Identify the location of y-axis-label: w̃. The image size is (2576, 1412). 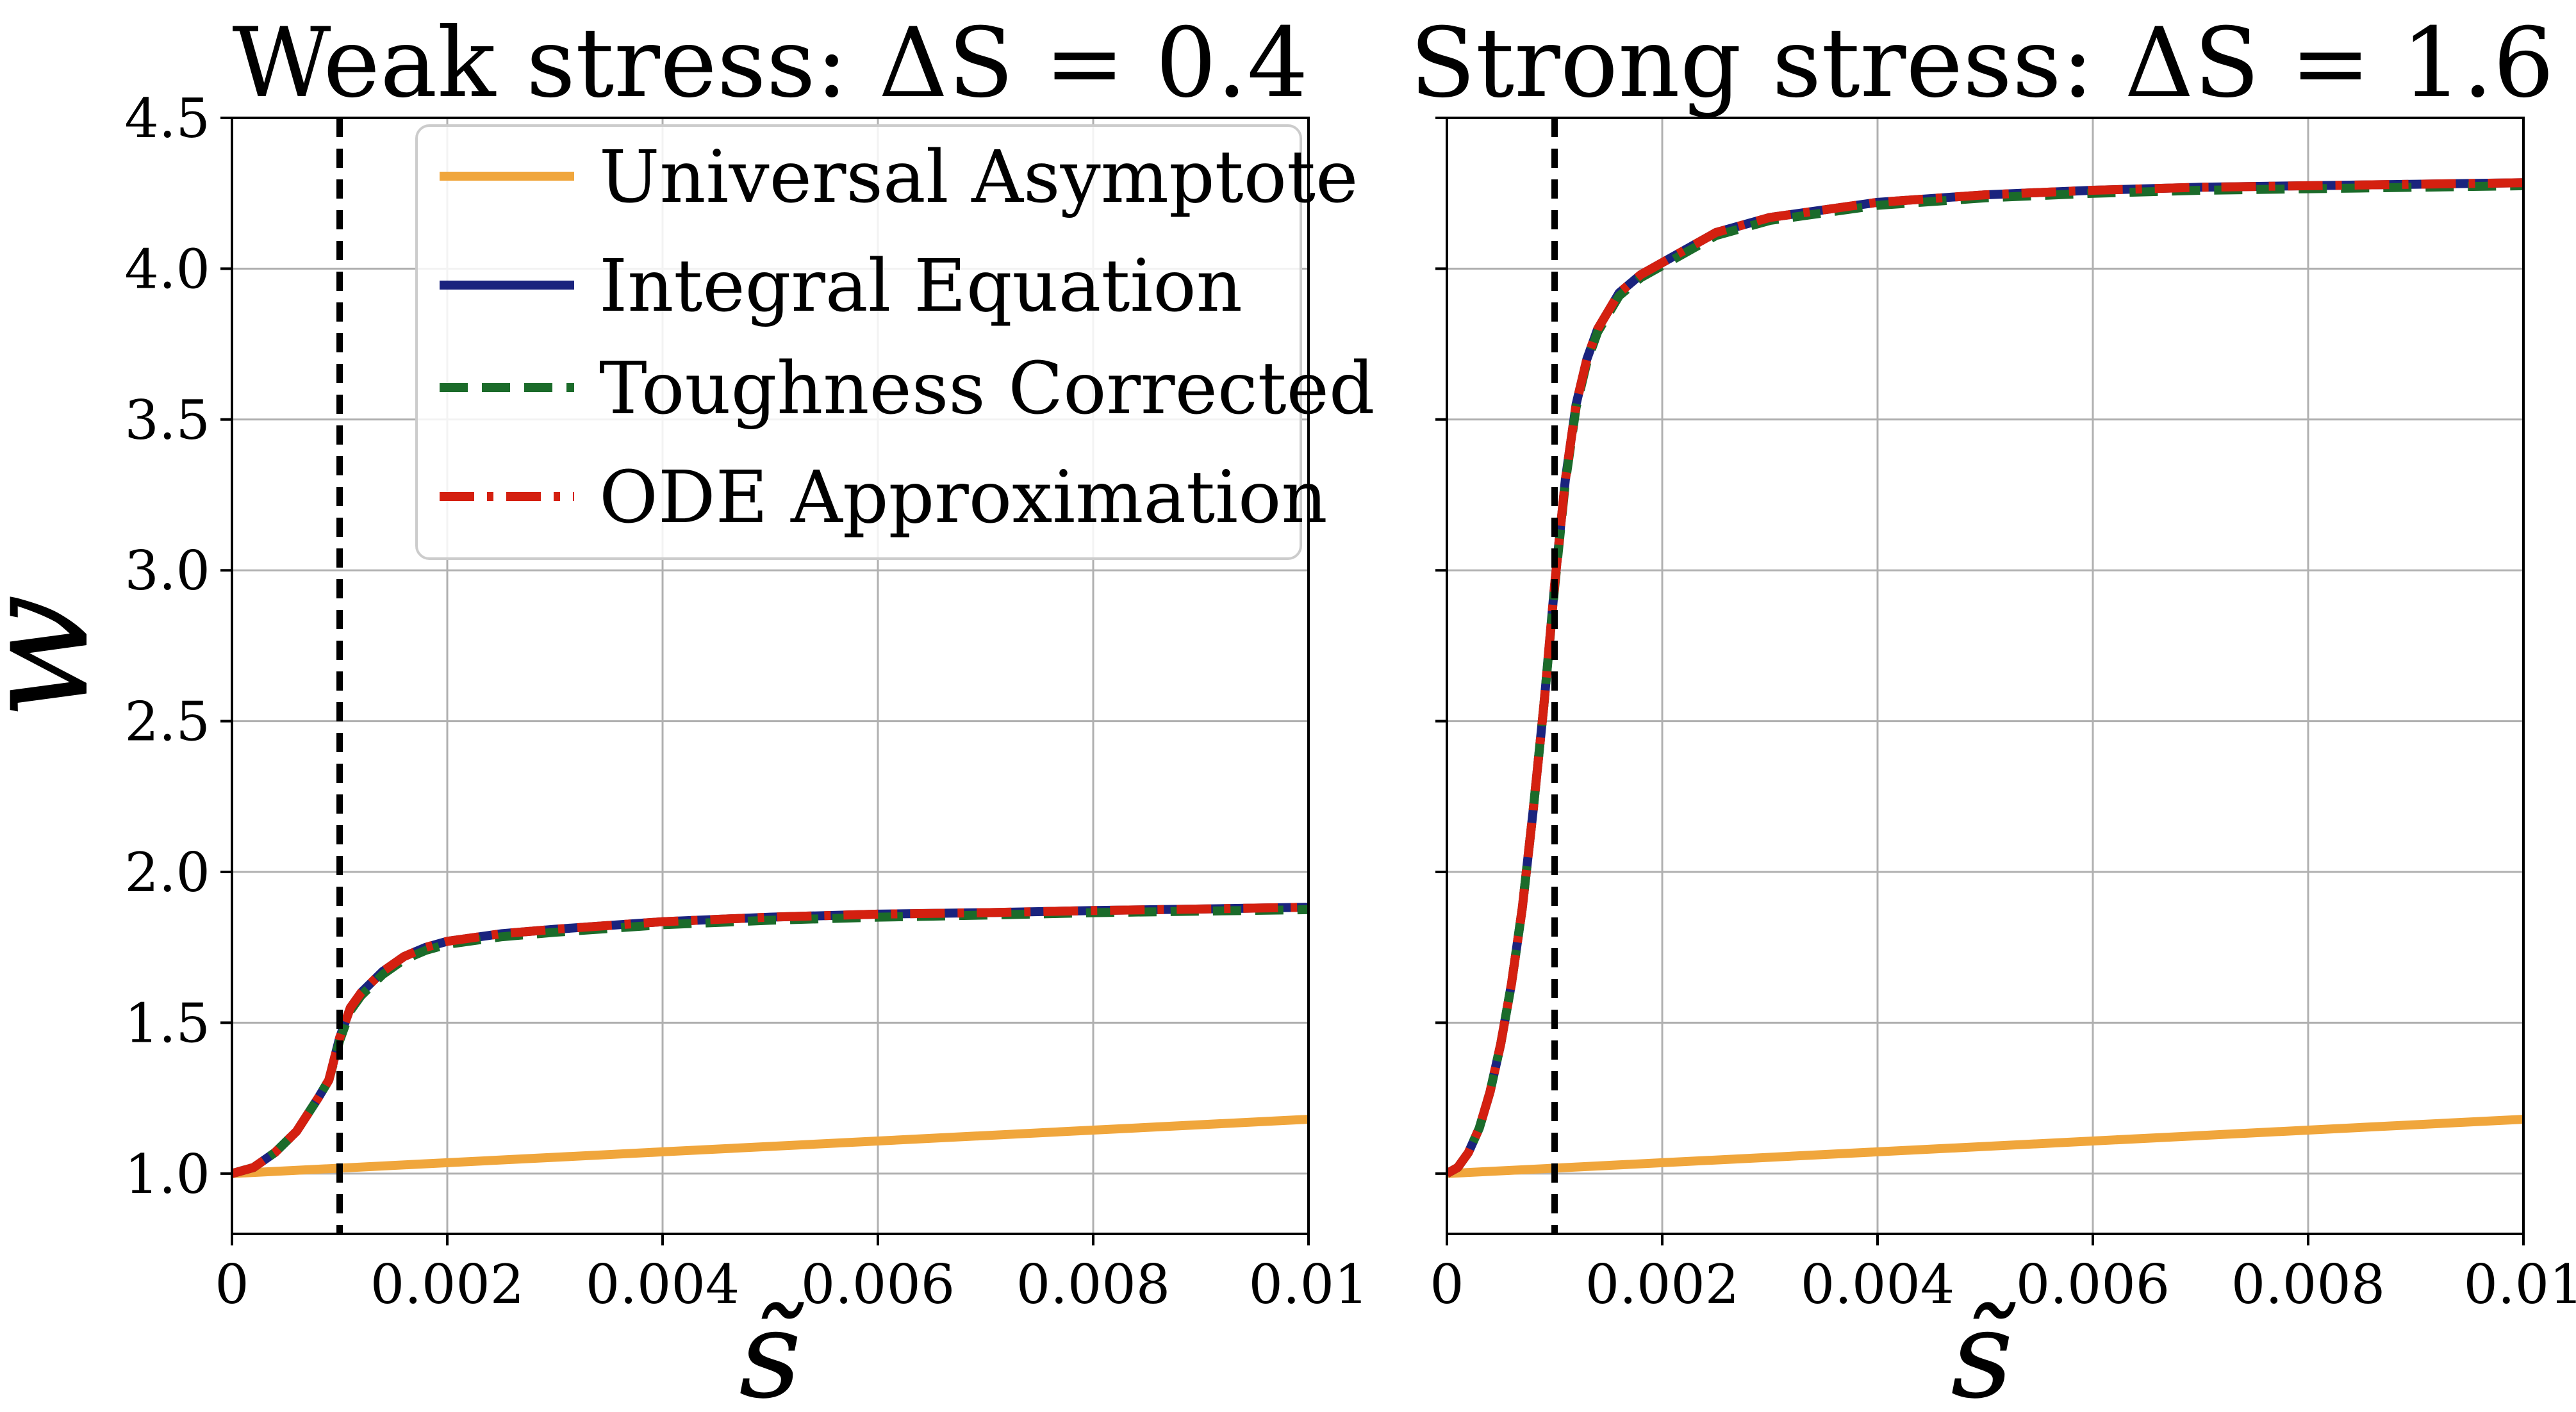
(61, 657).